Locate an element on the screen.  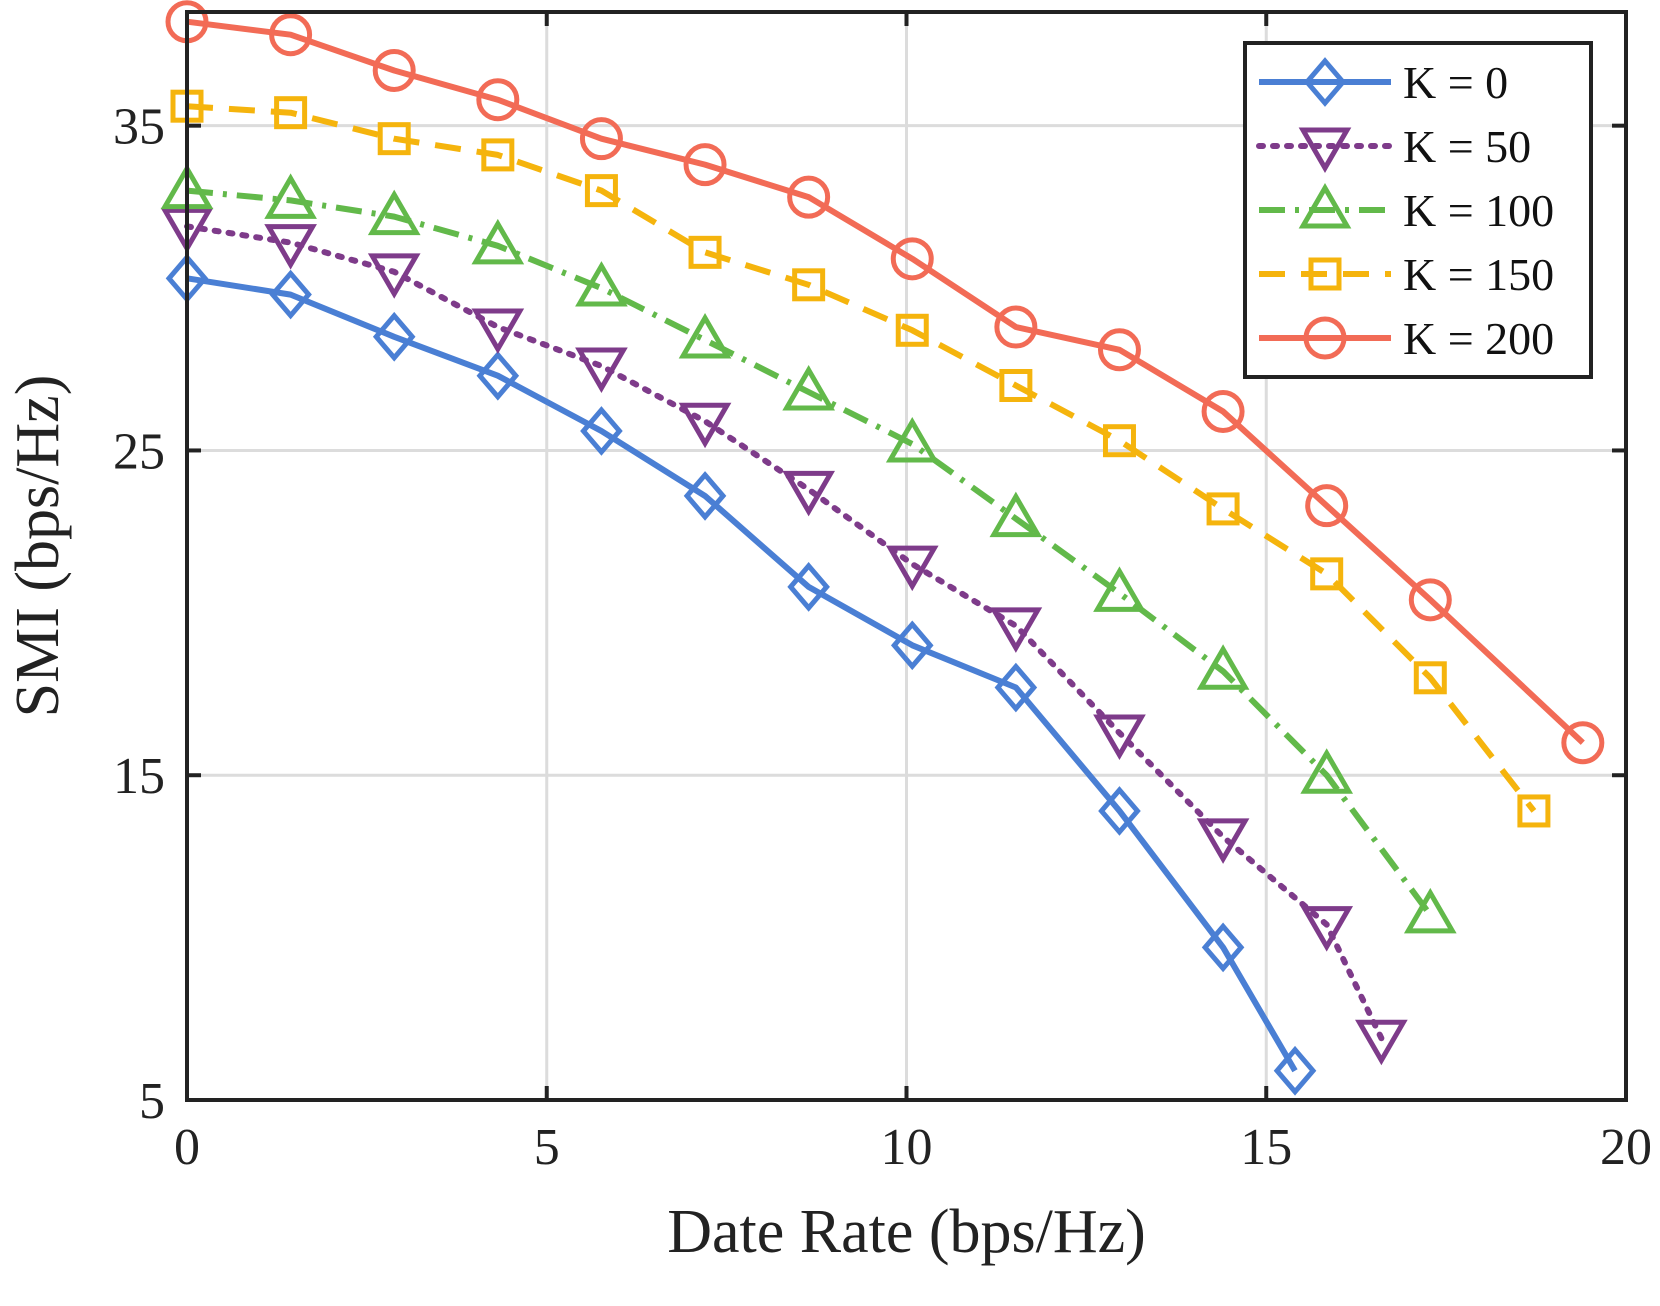
legend-item: K = 50 is located at coordinates (1393, 147).